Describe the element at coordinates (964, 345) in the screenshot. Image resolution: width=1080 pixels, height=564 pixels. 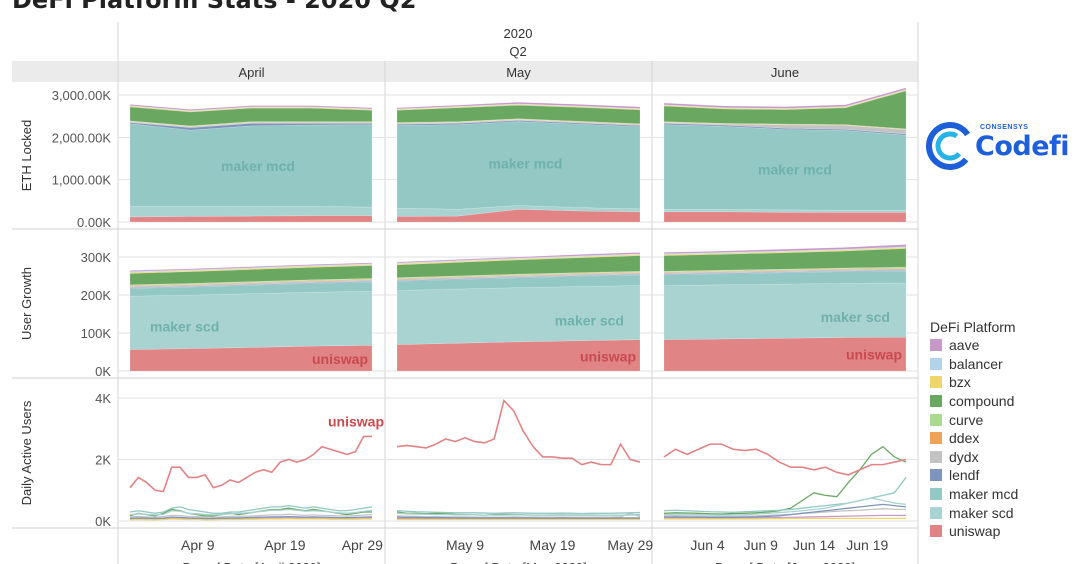
I see `legend-label: aave` at that location.